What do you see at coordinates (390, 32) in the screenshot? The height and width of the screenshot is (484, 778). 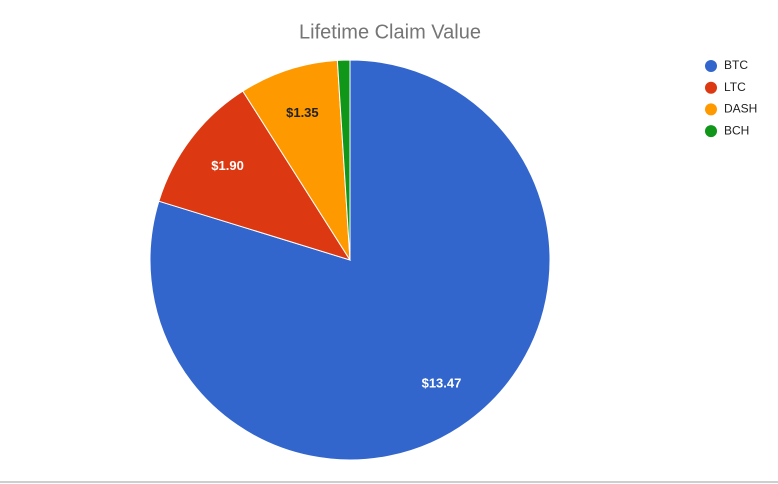 I see `chart-title: Lifetime Claim Value` at bounding box center [390, 32].